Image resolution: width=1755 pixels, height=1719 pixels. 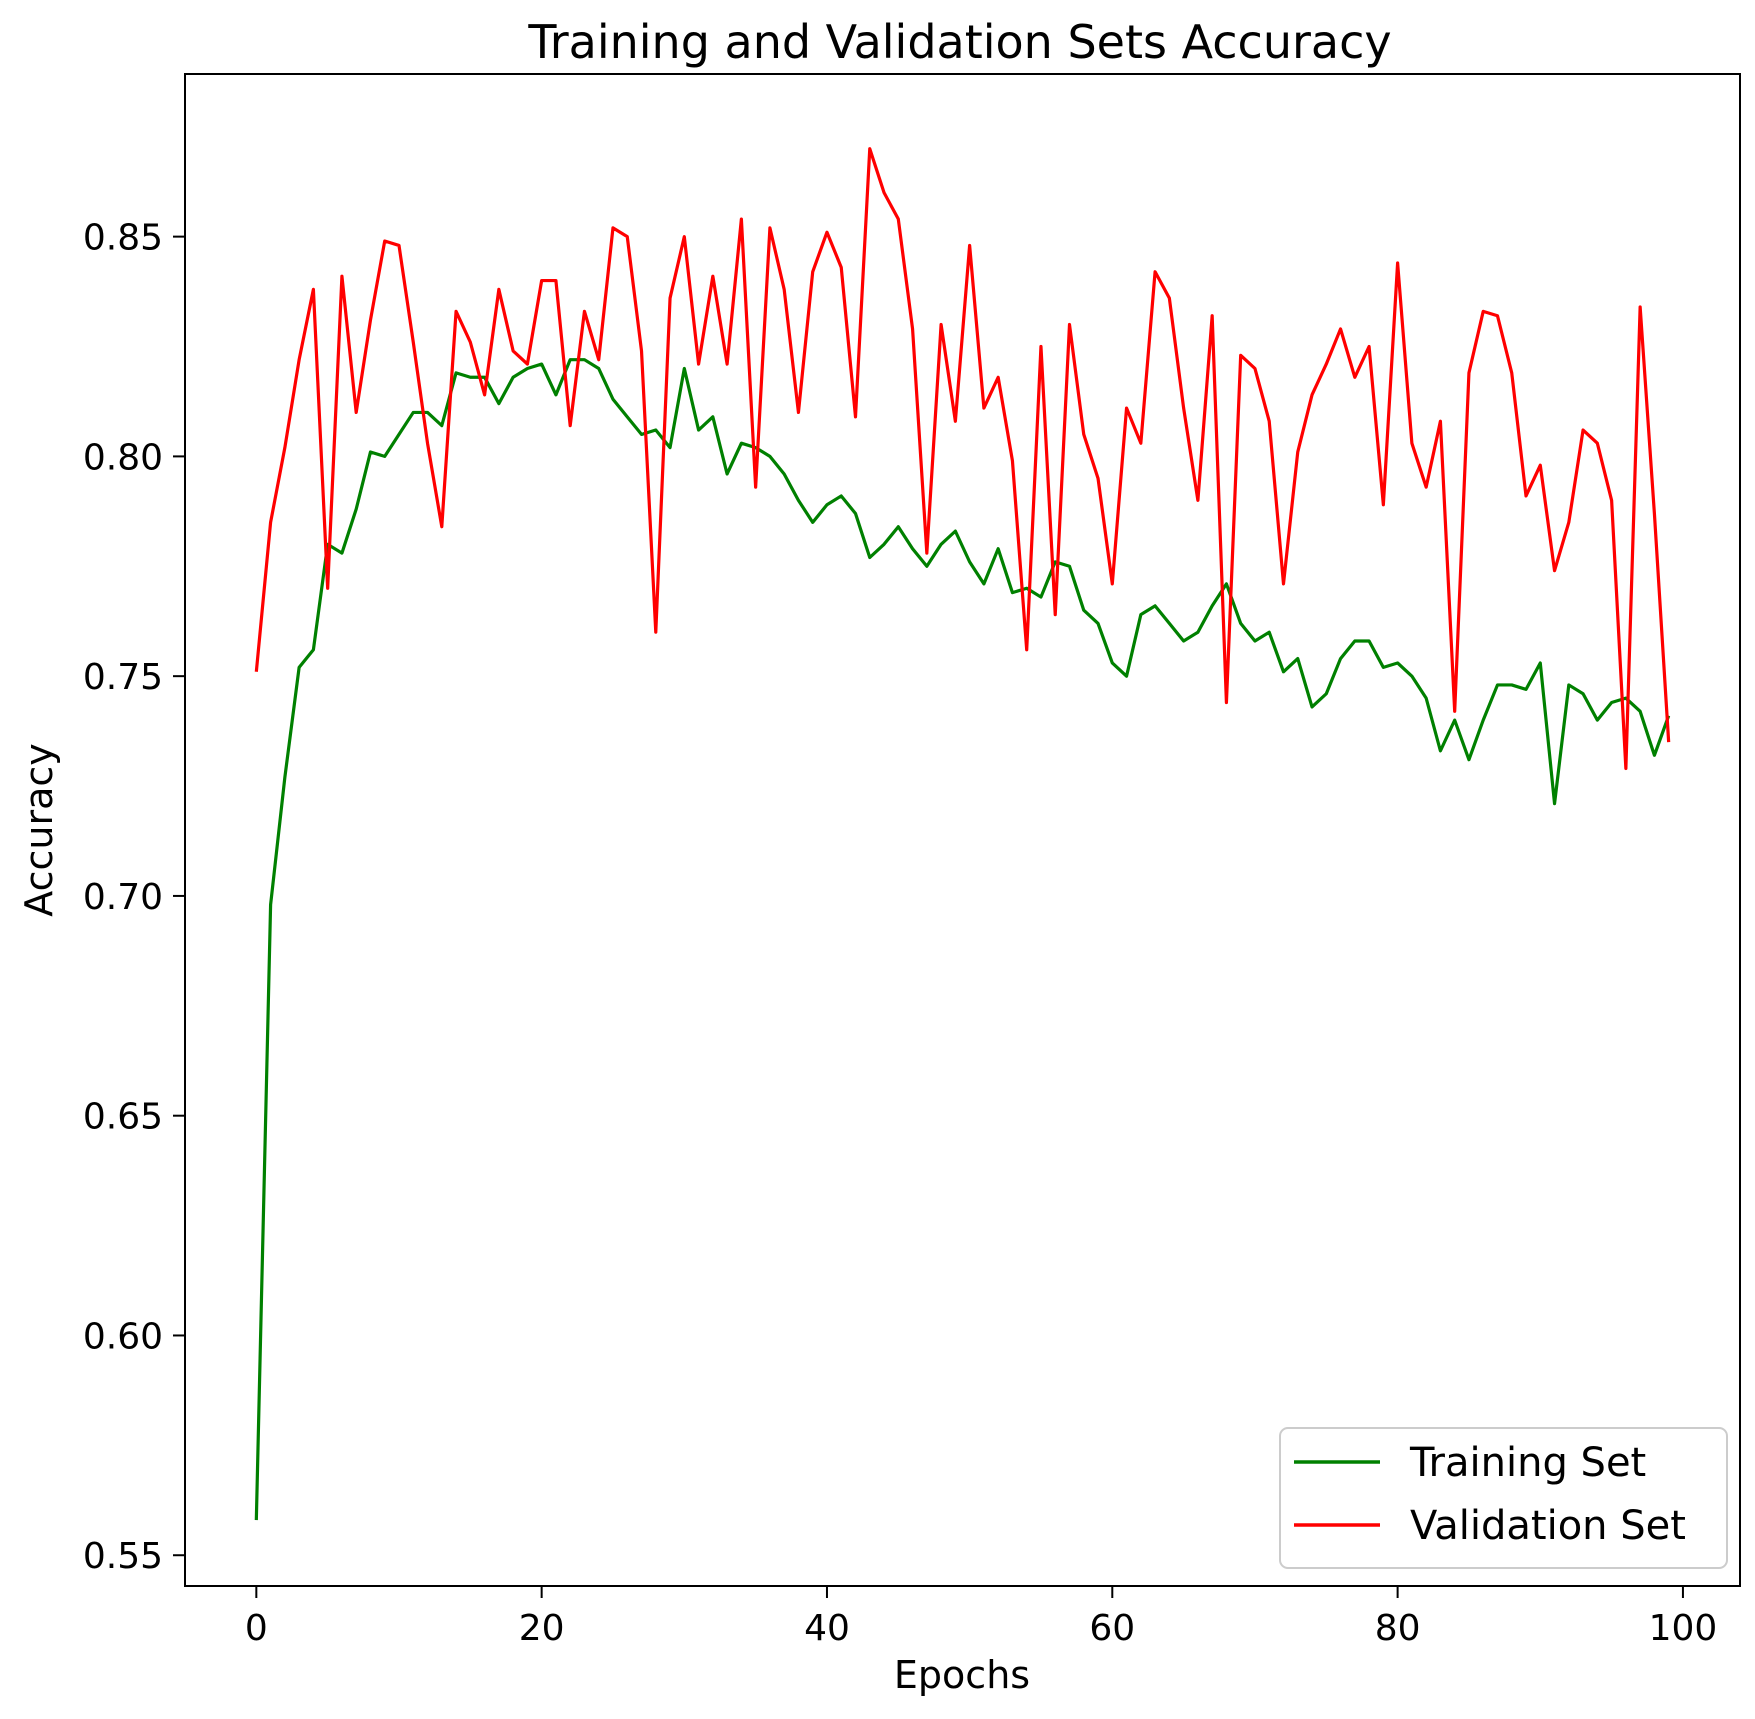 I want to click on y-tick-label: 0.60, so click(x=123, y=1336).